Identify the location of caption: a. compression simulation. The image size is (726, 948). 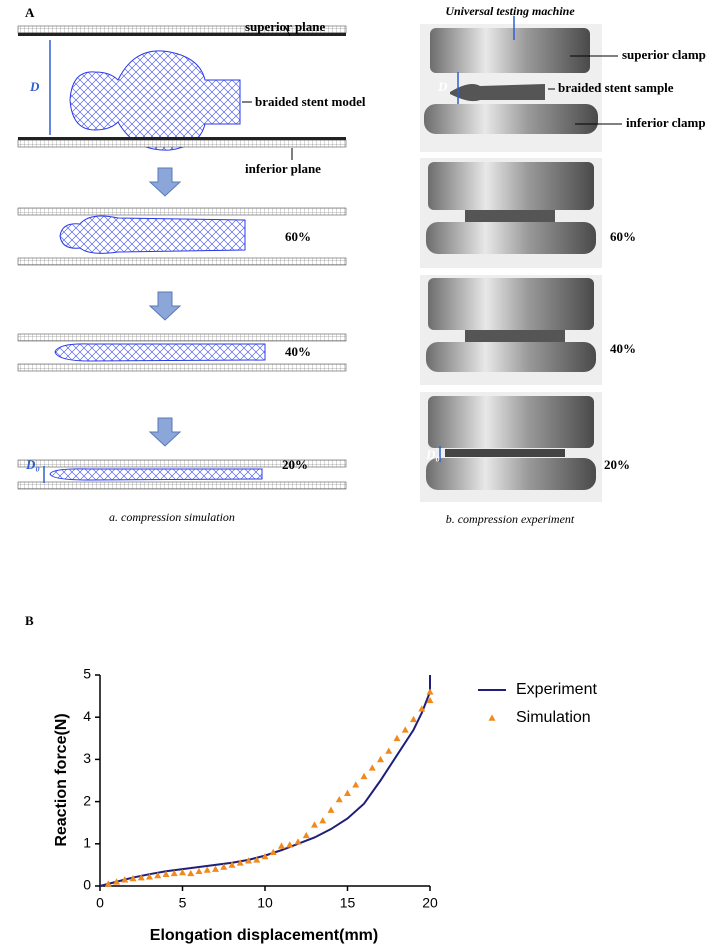
(172, 517).